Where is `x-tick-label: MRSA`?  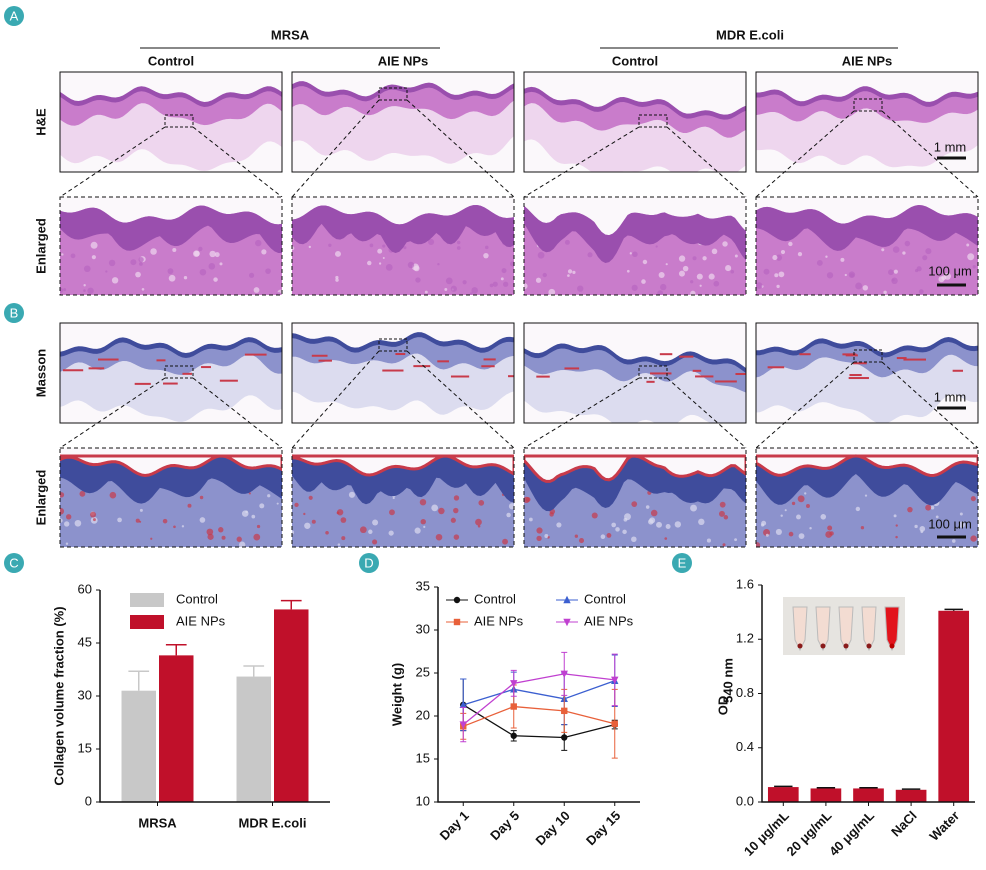
x-tick-label: MRSA is located at coordinates (157, 822).